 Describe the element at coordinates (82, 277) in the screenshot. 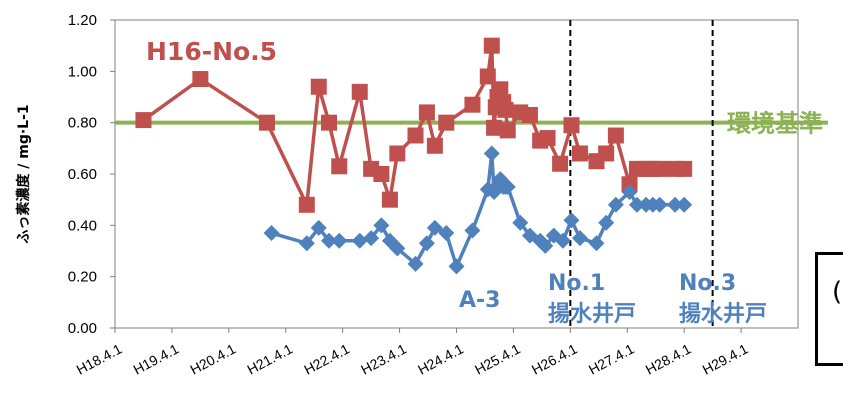

I see `y-tick-label: 0.20` at that location.